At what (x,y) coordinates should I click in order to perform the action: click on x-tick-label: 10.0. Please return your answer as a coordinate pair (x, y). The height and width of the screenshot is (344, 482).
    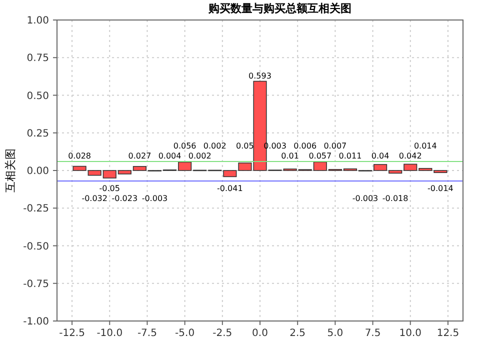
    Looking at the image, I should click on (410, 333).